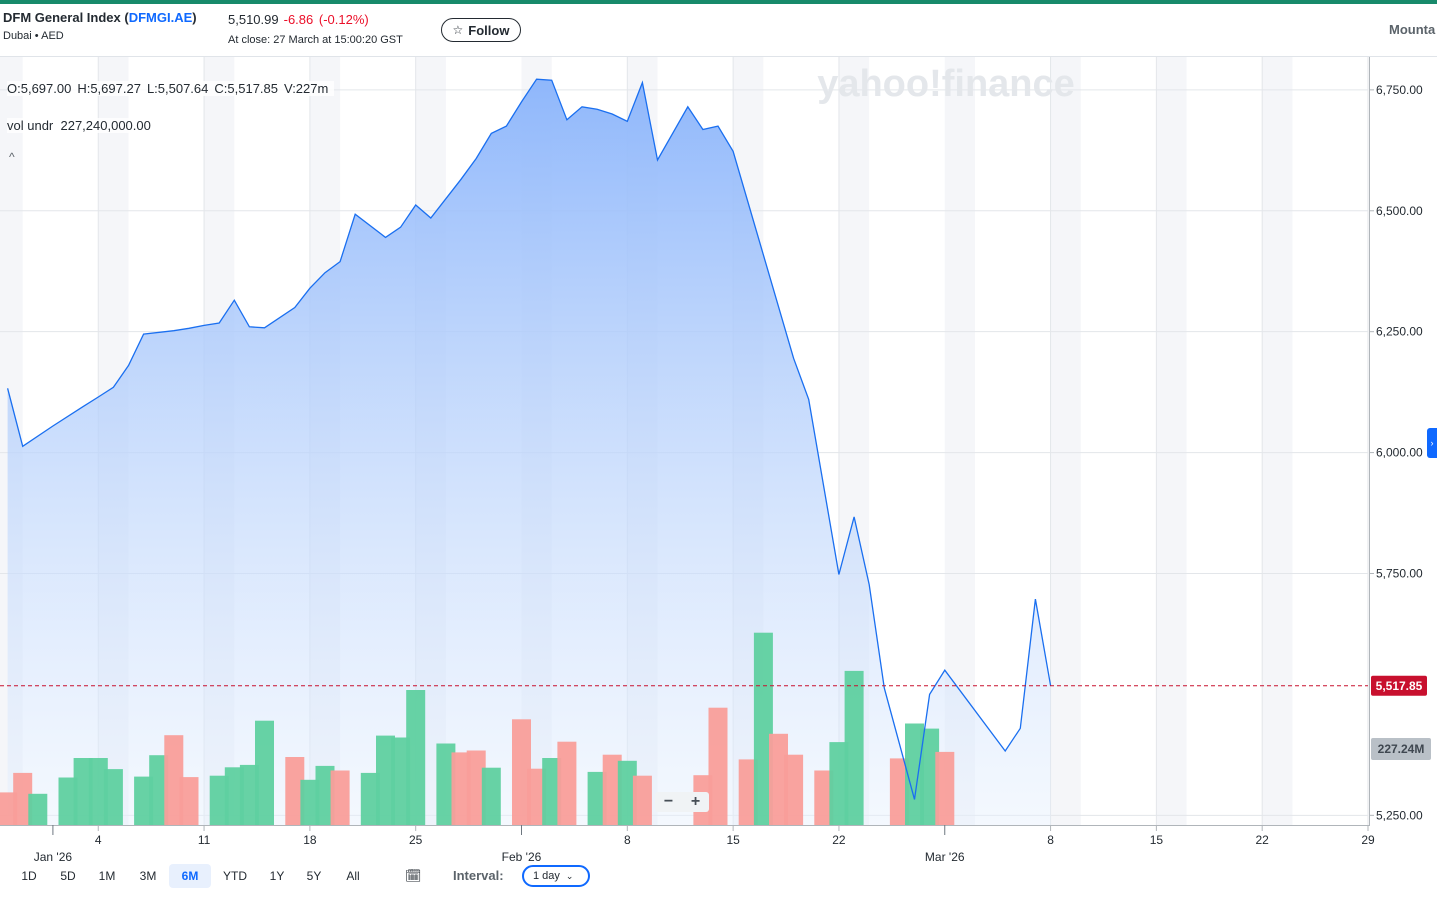  What do you see at coordinates (522, 857) in the screenshot?
I see `month-label: Feb '26` at bounding box center [522, 857].